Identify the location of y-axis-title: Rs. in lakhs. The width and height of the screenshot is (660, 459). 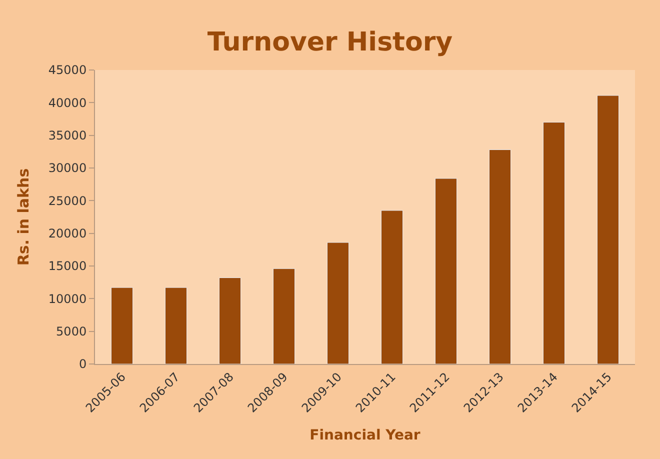
(23, 217).